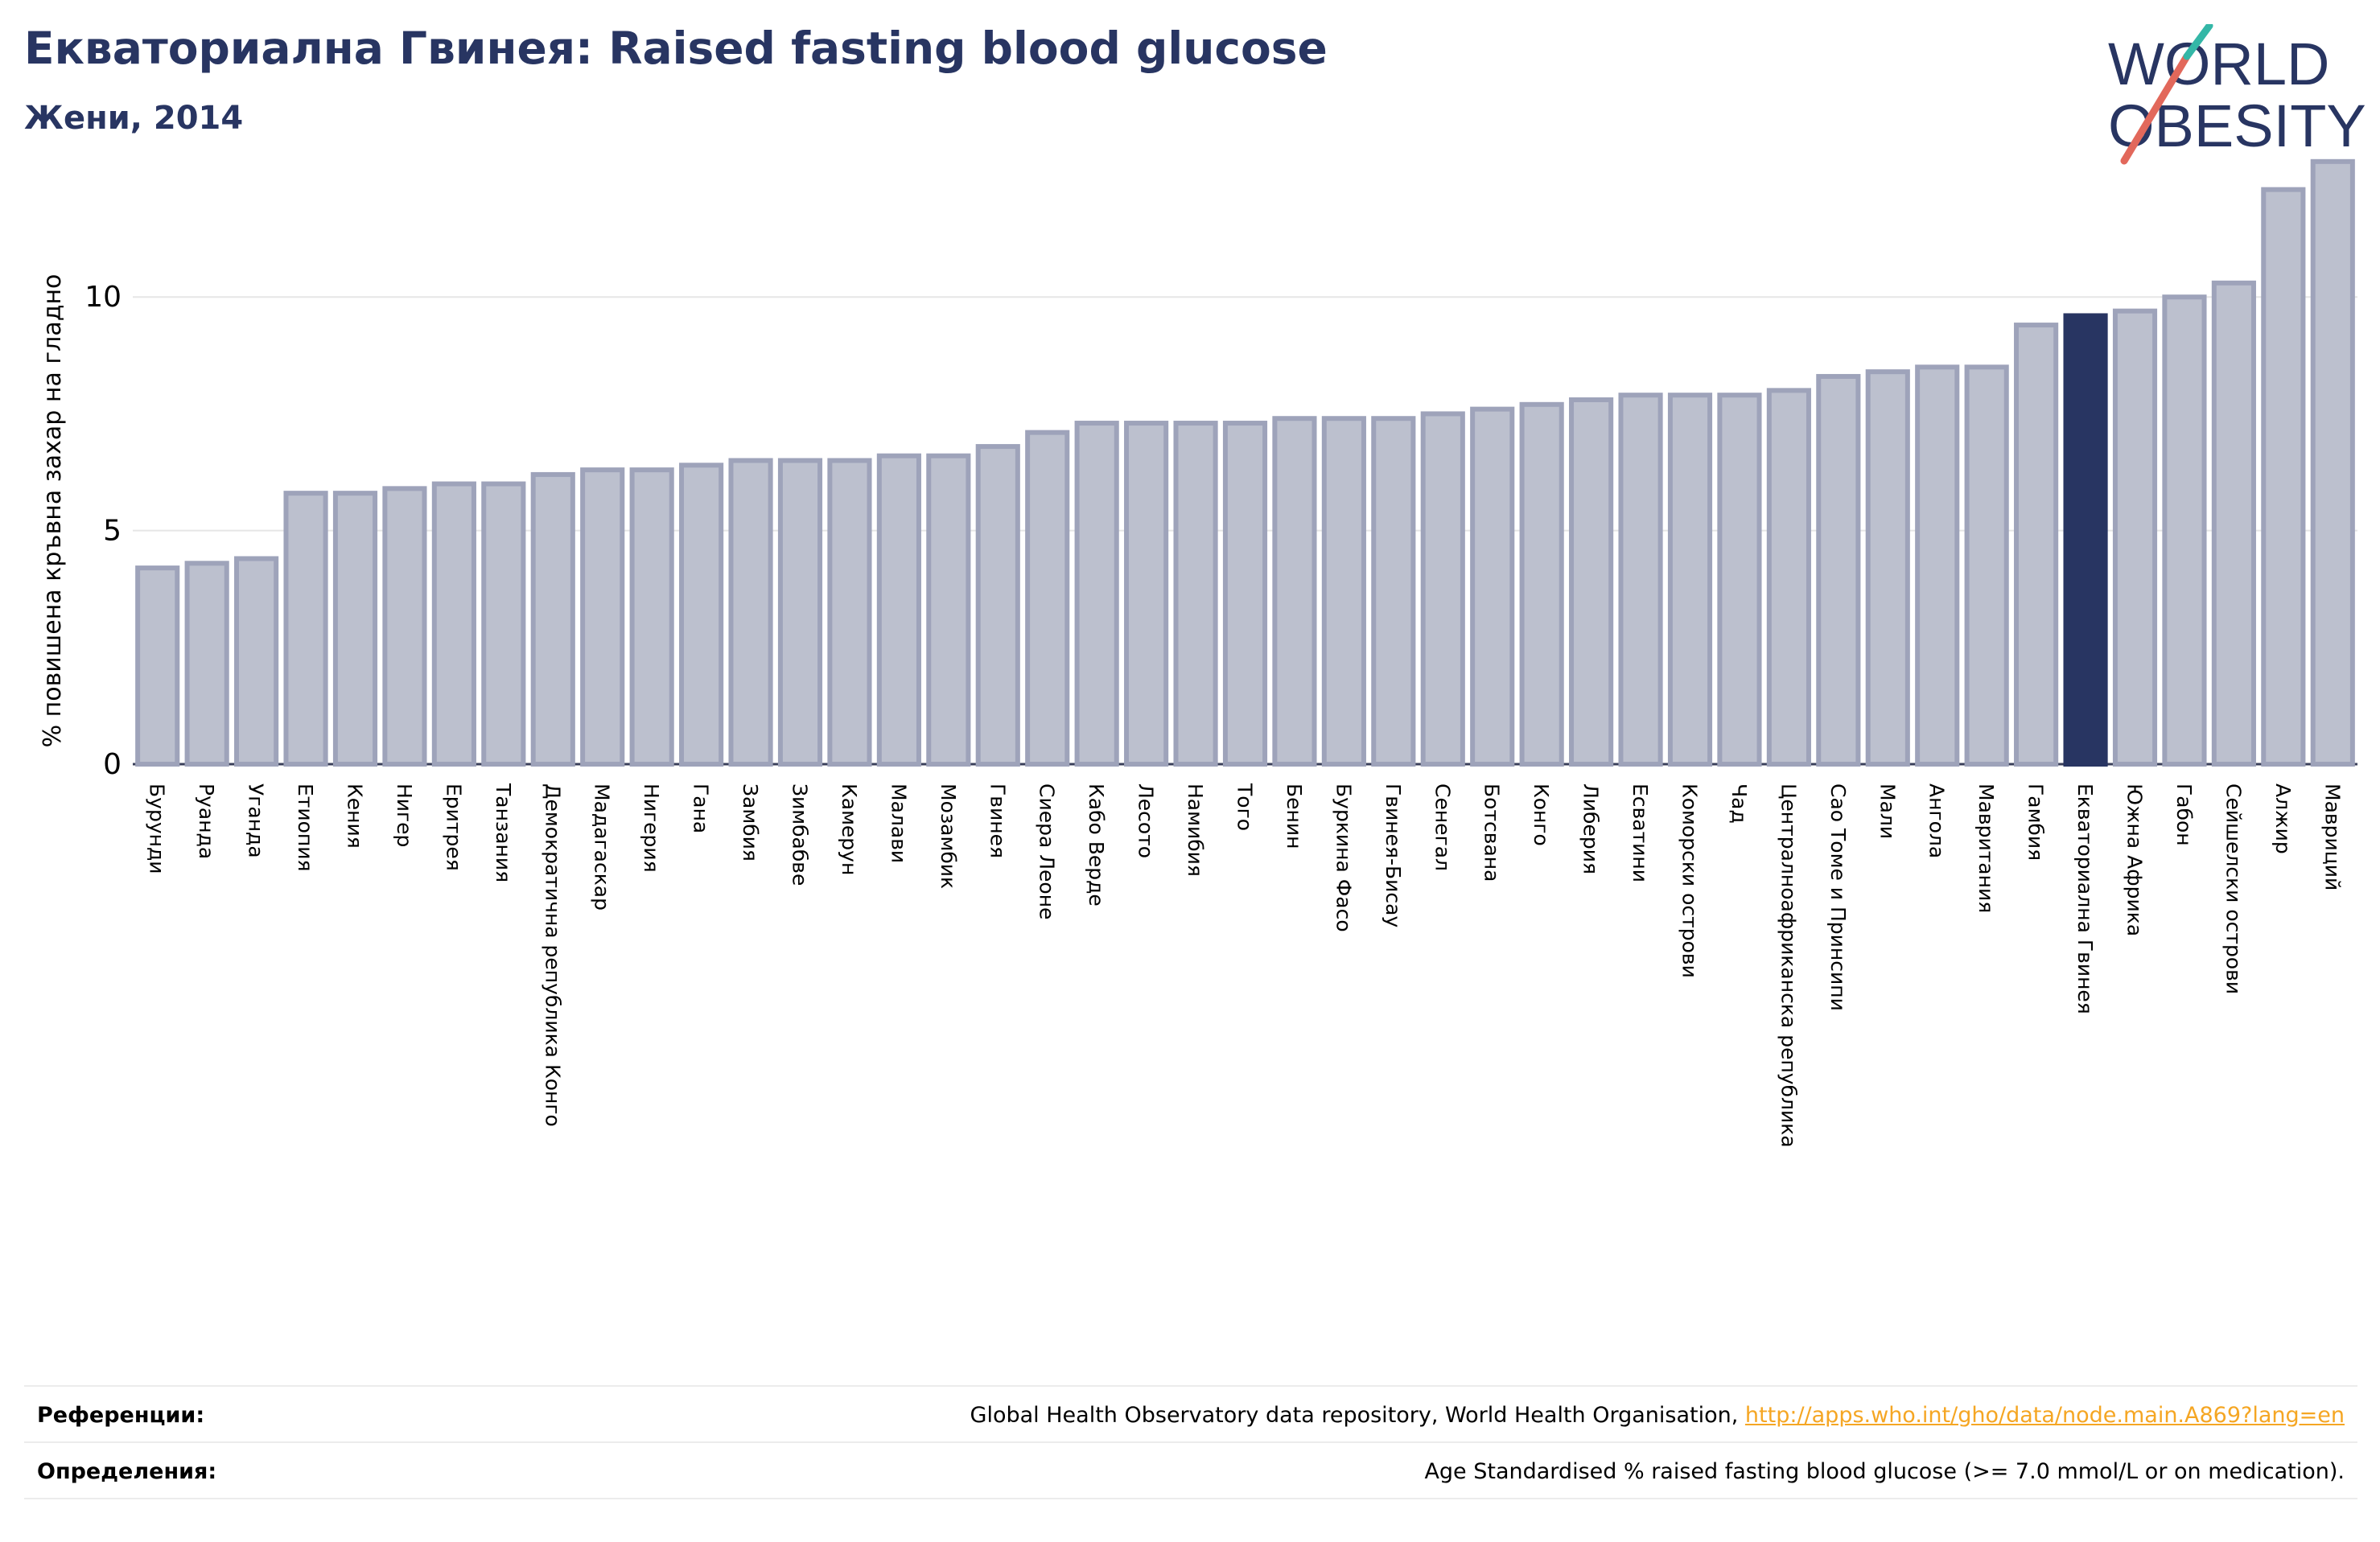 The height and width of the screenshot is (1542, 2380). What do you see at coordinates (800, 834) in the screenshot?
I see `x-tick-label: Зимбабве` at bounding box center [800, 834].